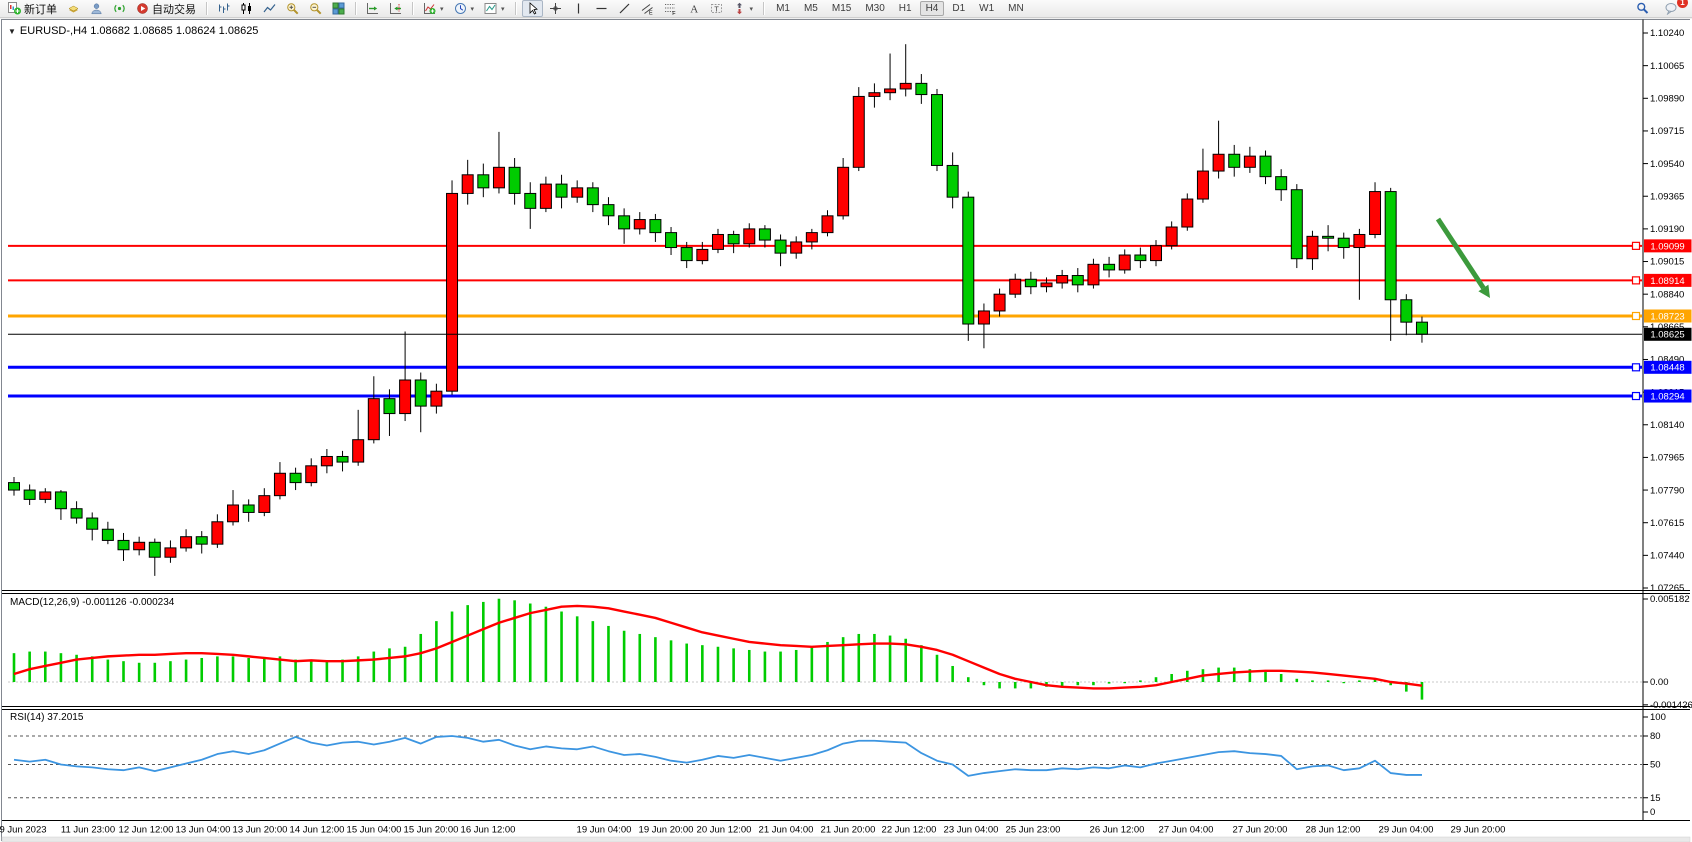 Image resolution: width=1692 pixels, height=842 pixels. What do you see at coordinates (532, 8) in the screenshot?
I see `cursor-button` at bounding box center [532, 8].